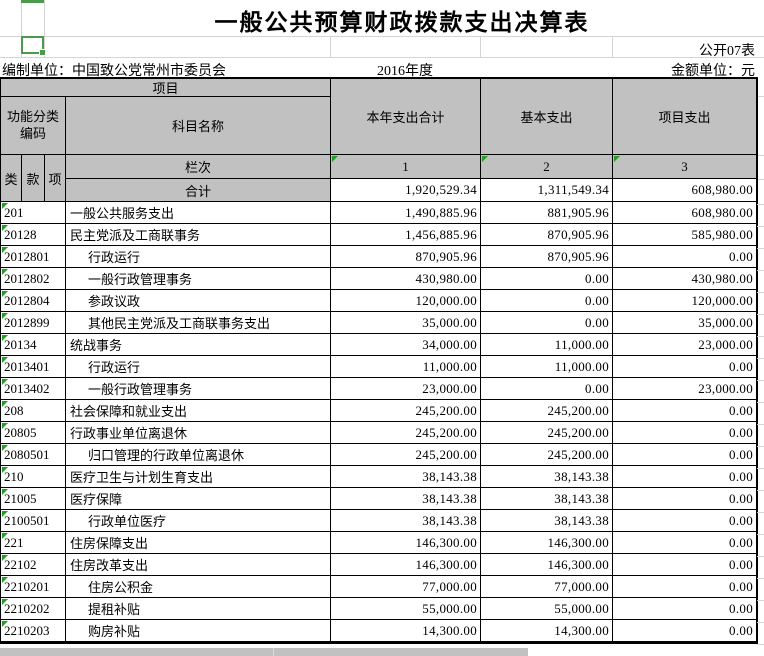 The width and height of the screenshot is (764, 656). I want to click on header-cell-func-code: 功能分类编码, so click(33, 126).